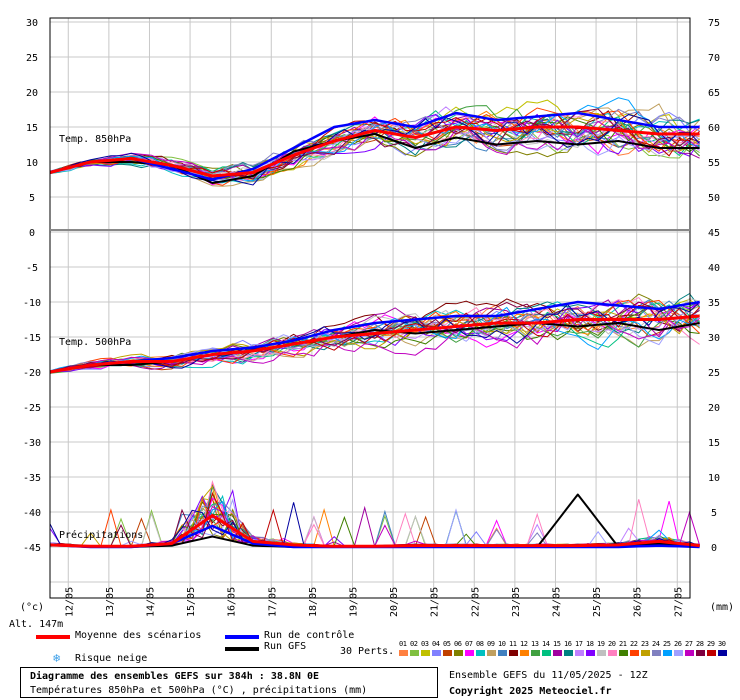  What do you see at coordinates (556, 602) in the screenshot?
I see `x-tick-label: 24/05` at bounding box center [556, 602].